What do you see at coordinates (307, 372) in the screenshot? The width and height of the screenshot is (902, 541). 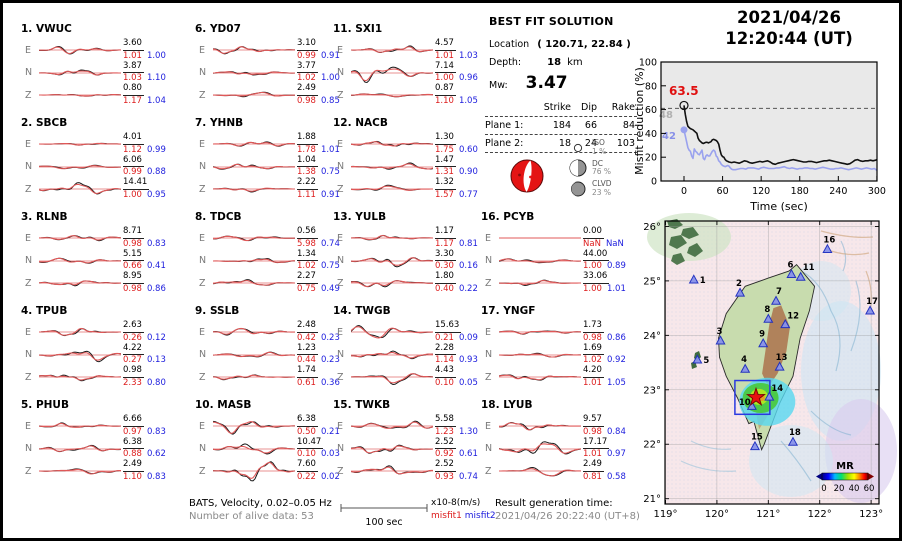 I see `amplitude-value: 1.74` at bounding box center [307, 372].